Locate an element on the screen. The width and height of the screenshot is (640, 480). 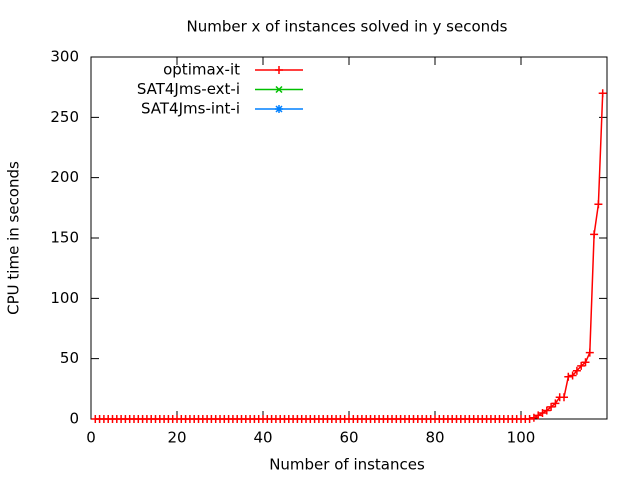
x-tick-label: 60 is located at coordinates (348, 438).